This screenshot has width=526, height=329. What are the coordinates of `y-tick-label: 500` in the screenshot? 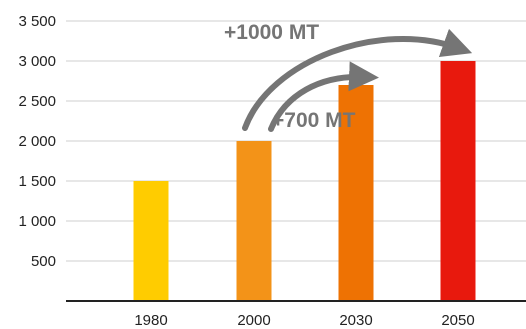 It's located at (43, 261).